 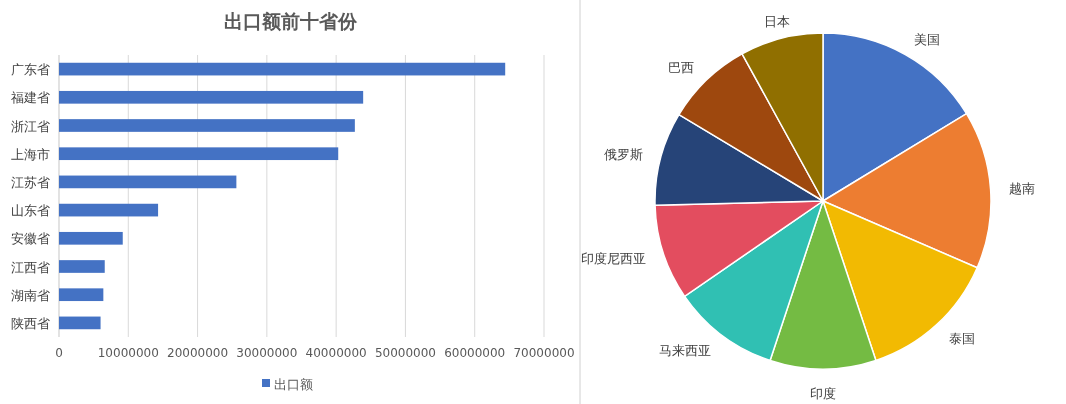 I want to click on slice-label: 泰国, so click(x=961, y=339).